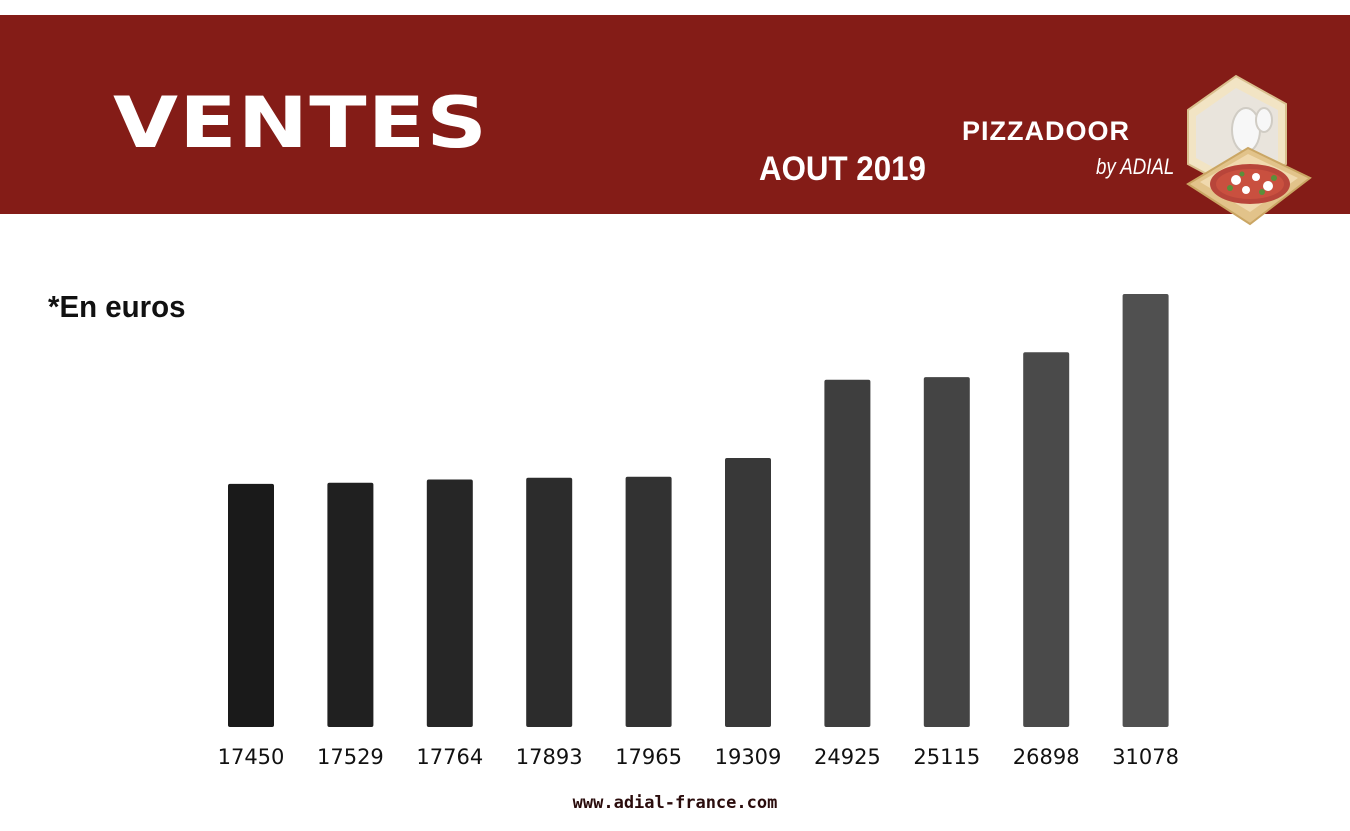 The image size is (1350, 831). I want to click on tick-label: 17893, so click(549, 757).